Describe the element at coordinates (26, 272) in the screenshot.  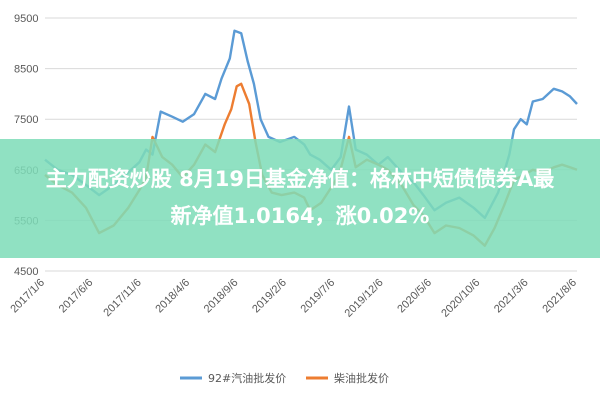
I see `y-tick-label: 4500` at that location.